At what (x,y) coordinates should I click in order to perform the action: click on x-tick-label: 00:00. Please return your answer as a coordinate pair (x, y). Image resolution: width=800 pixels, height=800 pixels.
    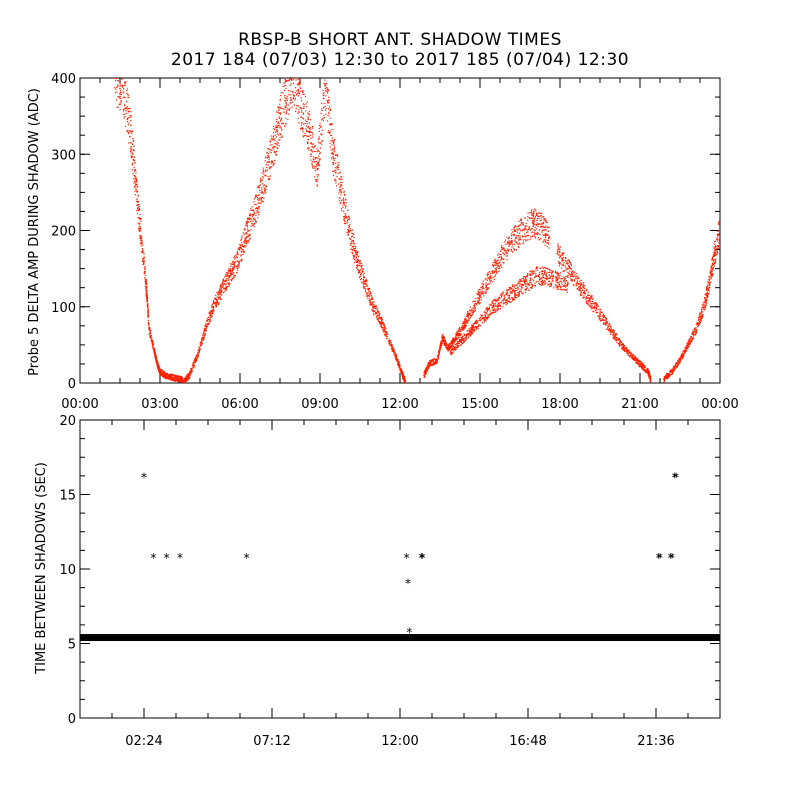
    Looking at the image, I should click on (79, 404).